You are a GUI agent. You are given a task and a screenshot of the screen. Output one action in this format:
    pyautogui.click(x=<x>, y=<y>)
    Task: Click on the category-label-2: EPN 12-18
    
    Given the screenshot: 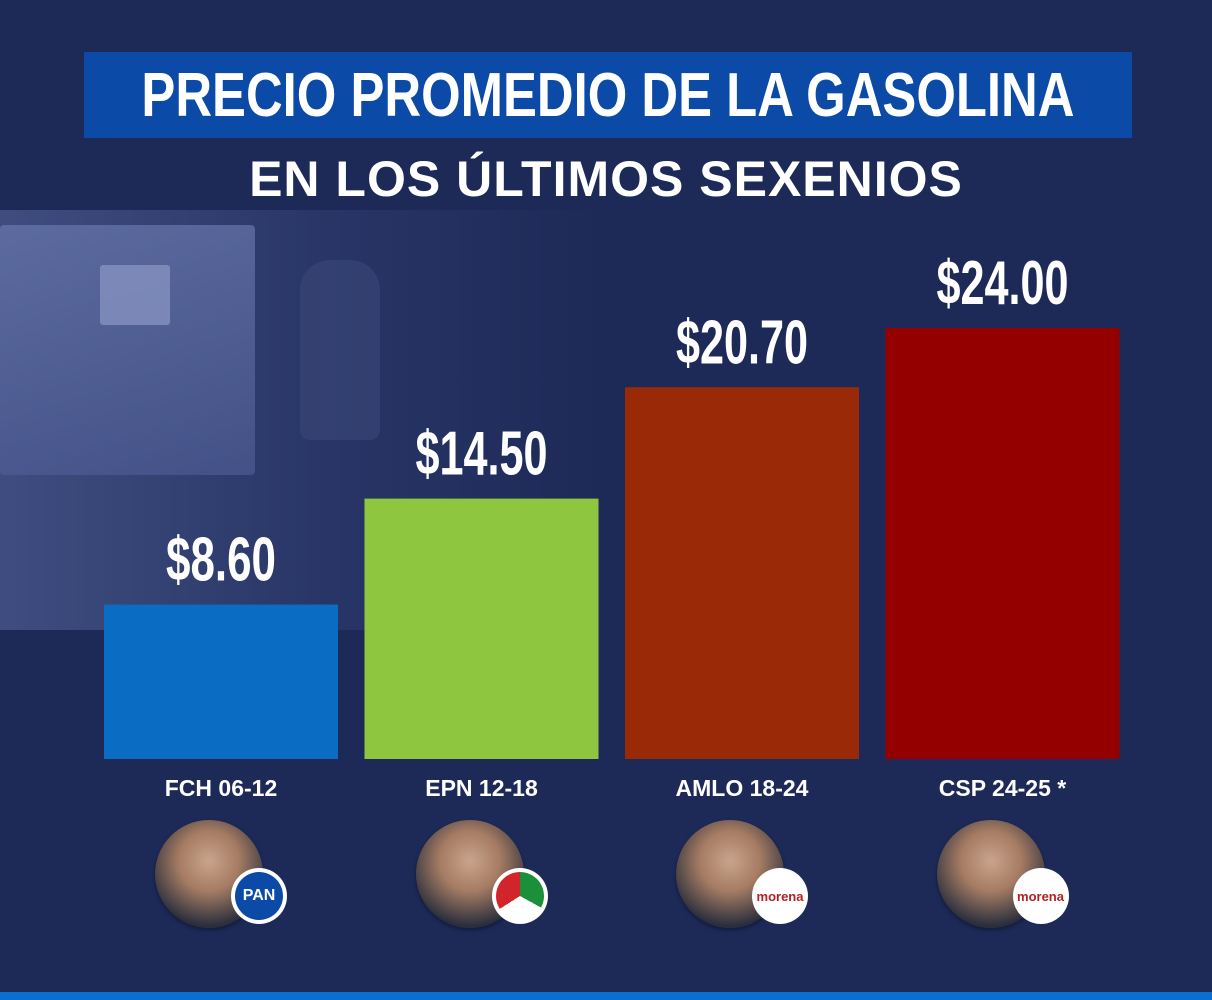 What is the action you would take?
    pyautogui.click(x=481, y=788)
    